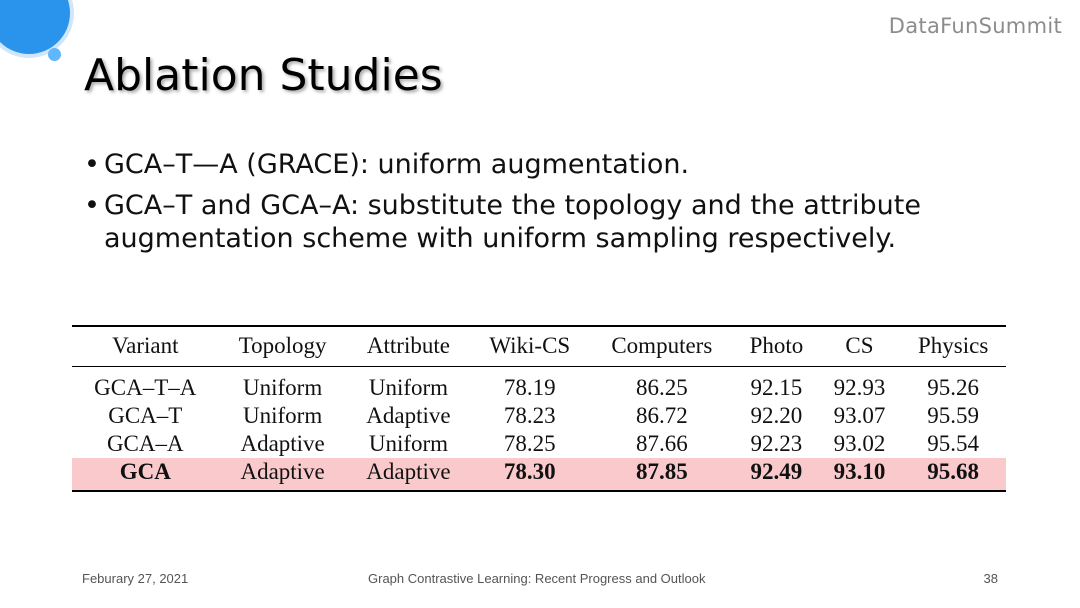  I want to click on header-cs: CS, so click(859, 345).